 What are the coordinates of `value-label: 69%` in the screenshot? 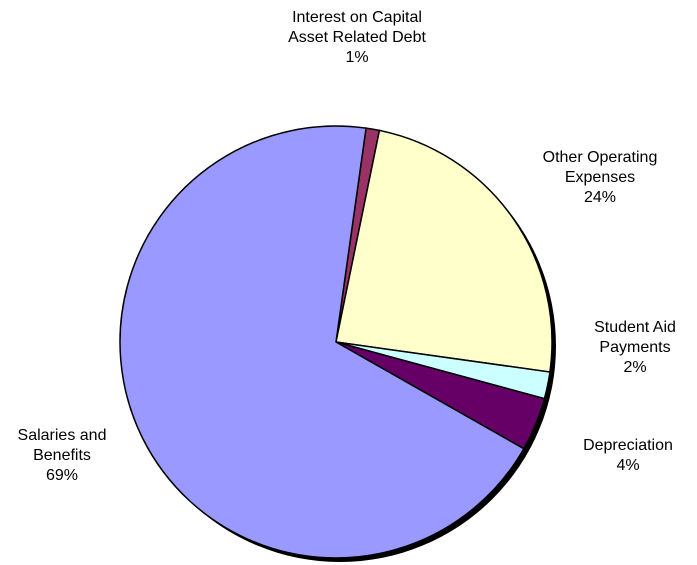 It's located at (62, 475).